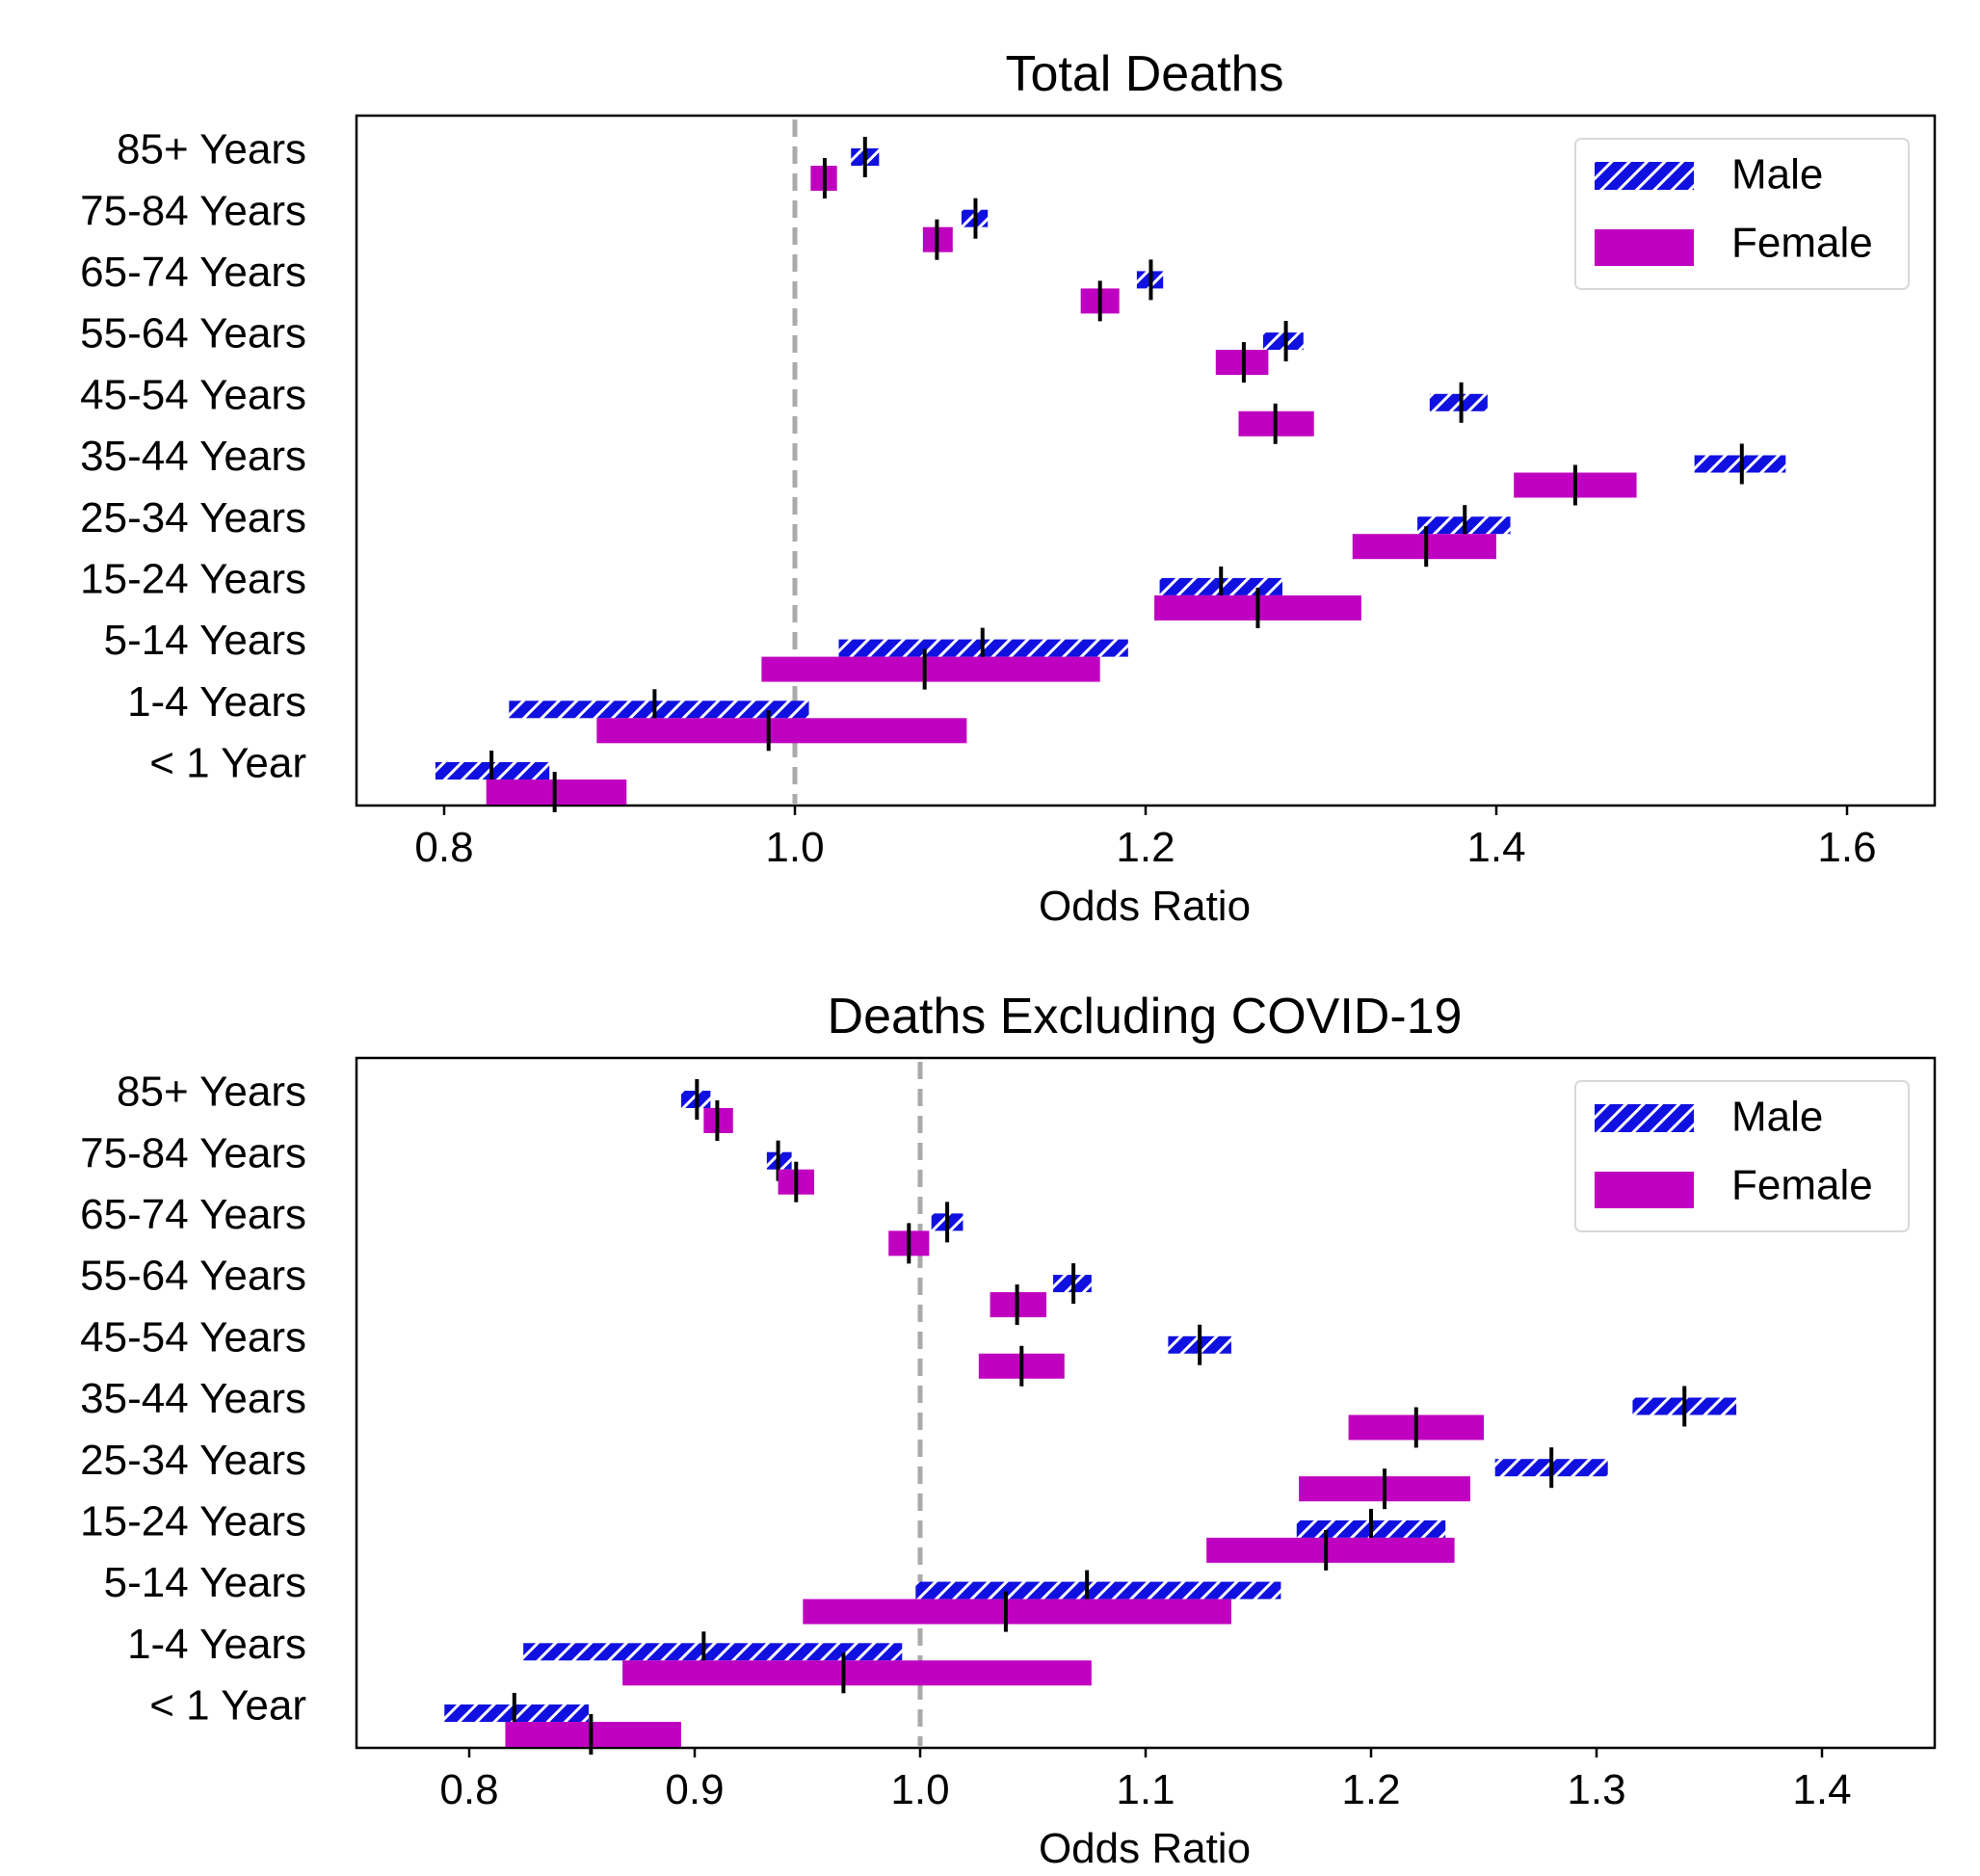 The image size is (1980, 1876). Describe the element at coordinates (1145, 1017) in the screenshot. I see `chart-title: Deaths Excluding COVID-19` at that location.